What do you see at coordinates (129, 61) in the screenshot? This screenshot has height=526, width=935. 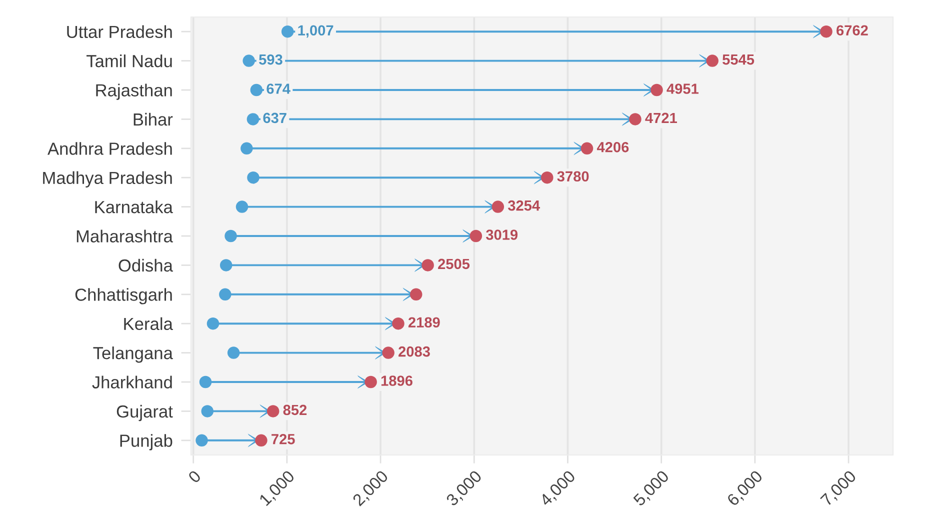 I see `y-tick-label: Tamil Nadu` at bounding box center [129, 61].